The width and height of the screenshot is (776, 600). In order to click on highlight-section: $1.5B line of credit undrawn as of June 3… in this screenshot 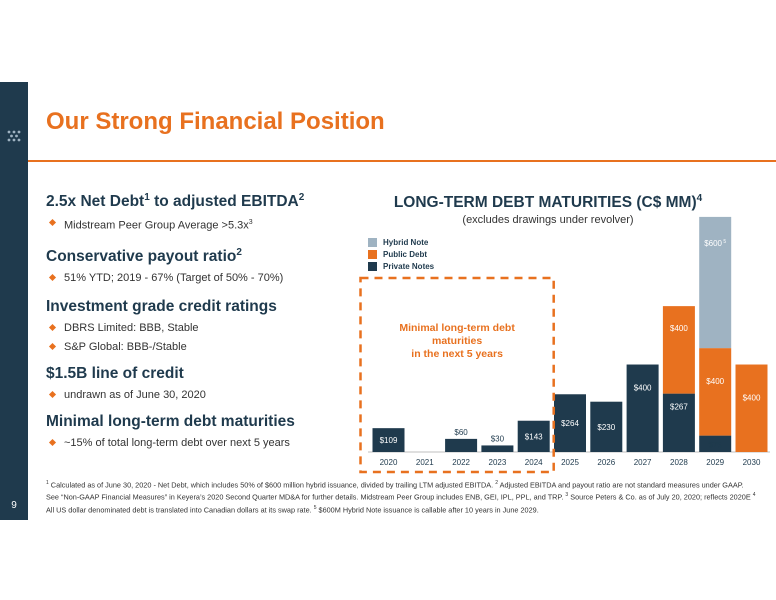, I will do `click(196, 383)`.